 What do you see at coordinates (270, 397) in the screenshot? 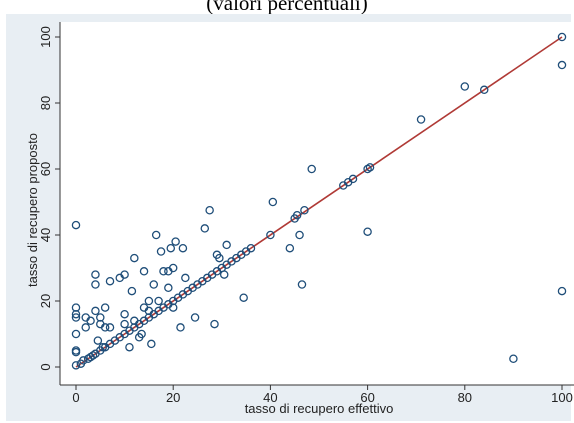
I see `x-tick-label: 40` at bounding box center [270, 397].